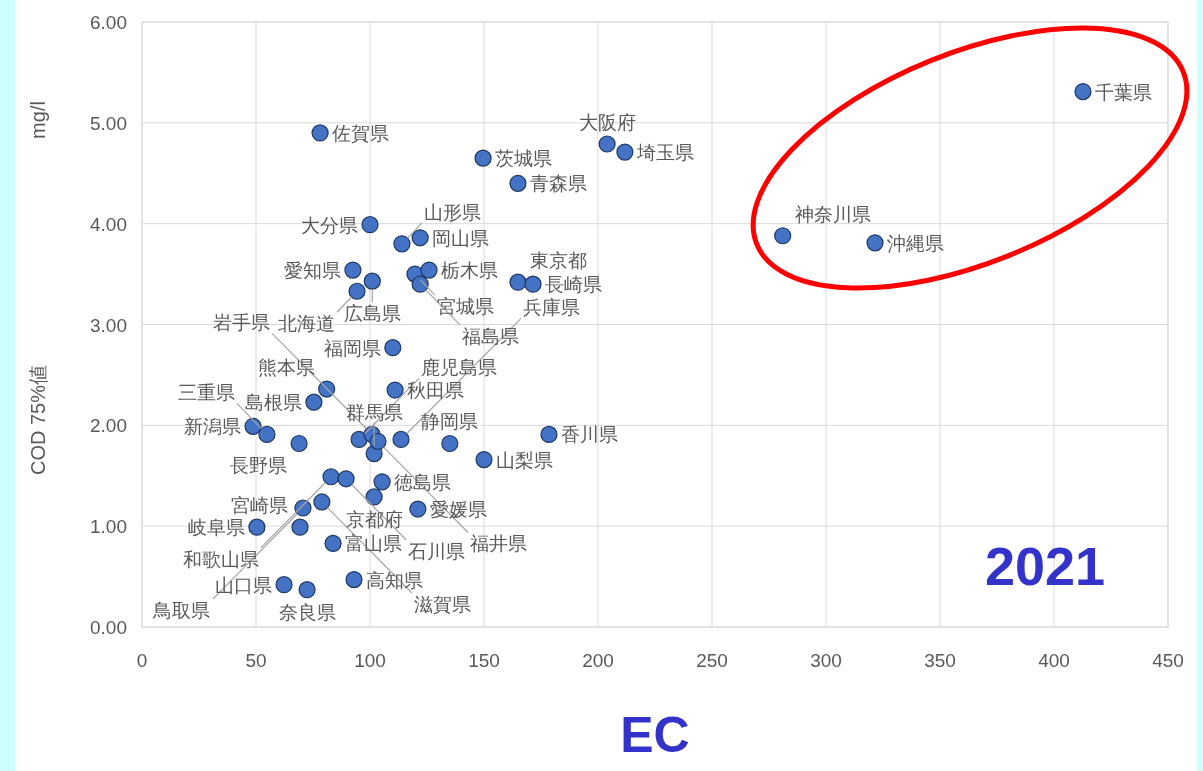 Image resolution: width=1203 pixels, height=771 pixels. Describe the element at coordinates (452, 212) in the screenshot. I see `annotation: 山形県` at that location.